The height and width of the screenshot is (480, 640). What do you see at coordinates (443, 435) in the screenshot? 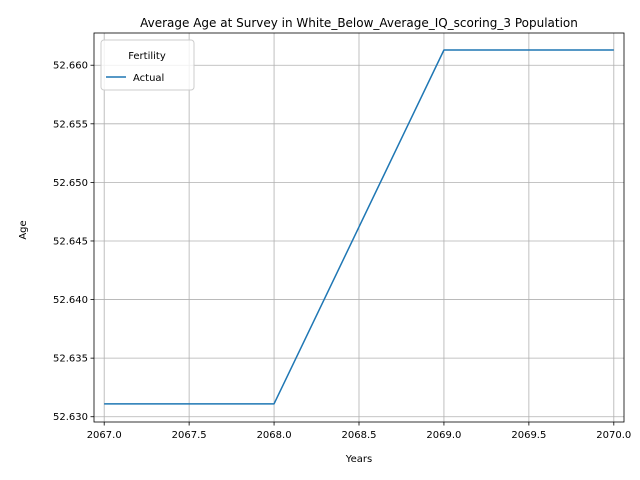
I see `x-tick-label: 2069.0` at bounding box center [443, 435].